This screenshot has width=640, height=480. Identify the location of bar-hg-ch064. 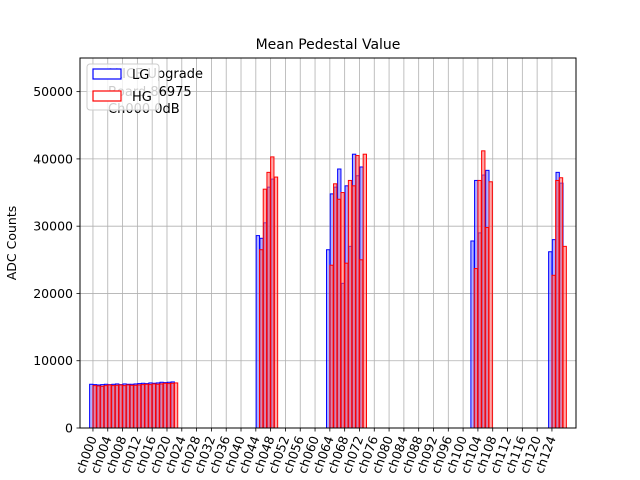
(331, 346).